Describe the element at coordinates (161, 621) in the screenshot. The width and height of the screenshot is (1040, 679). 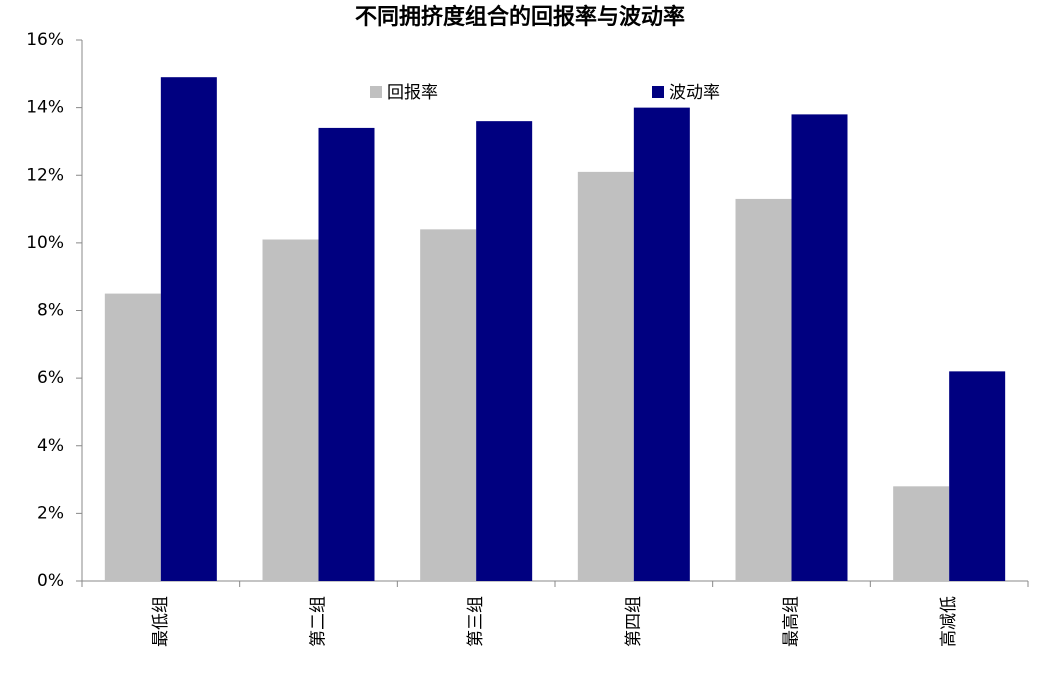
I see `x-tick-label: 最低组` at that location.